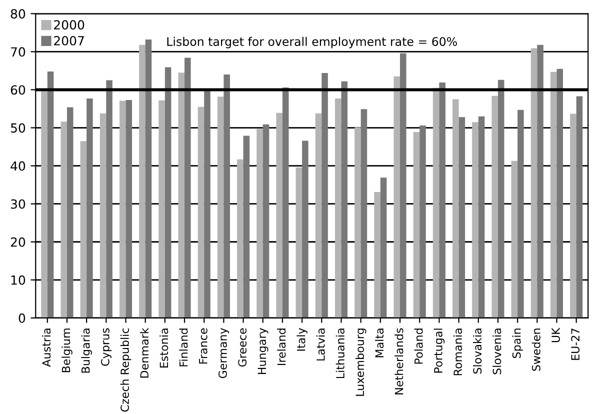 This screenshot has width=594, height=414. I want to click on x-tick-label: Hungary, so click(263, 351).